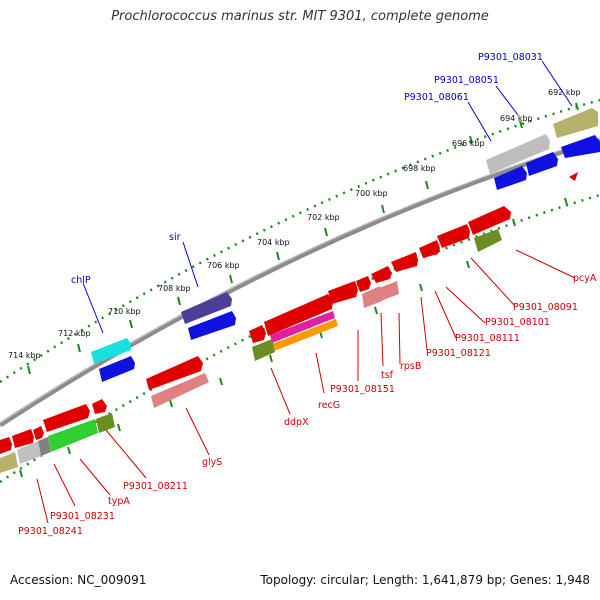 The image size is (600, 600). What do you see at coordinates (74, 333) in the screenshot?
I see `tick-label: 712 kbp` at bounding box center [74, 333].